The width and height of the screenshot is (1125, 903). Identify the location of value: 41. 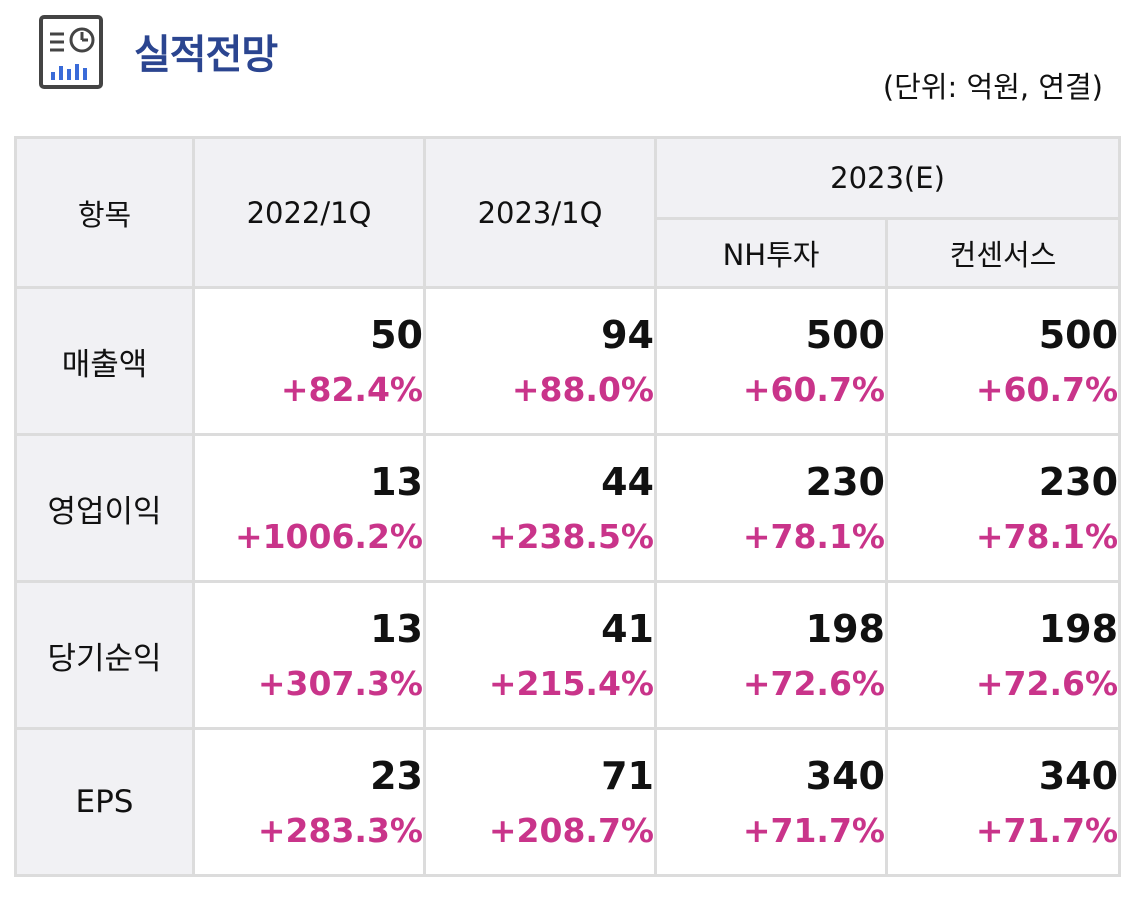
(627, 629).